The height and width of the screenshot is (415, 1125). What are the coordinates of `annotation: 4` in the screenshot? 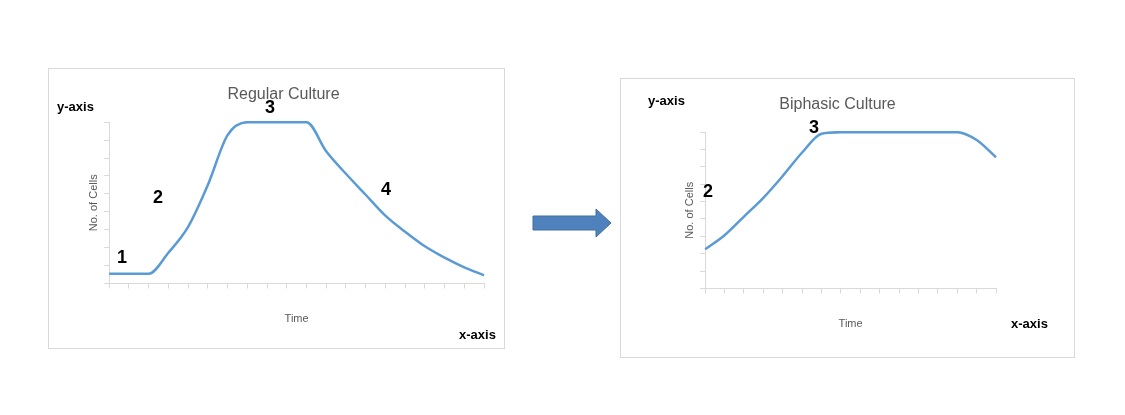 It's located at (386, 189).